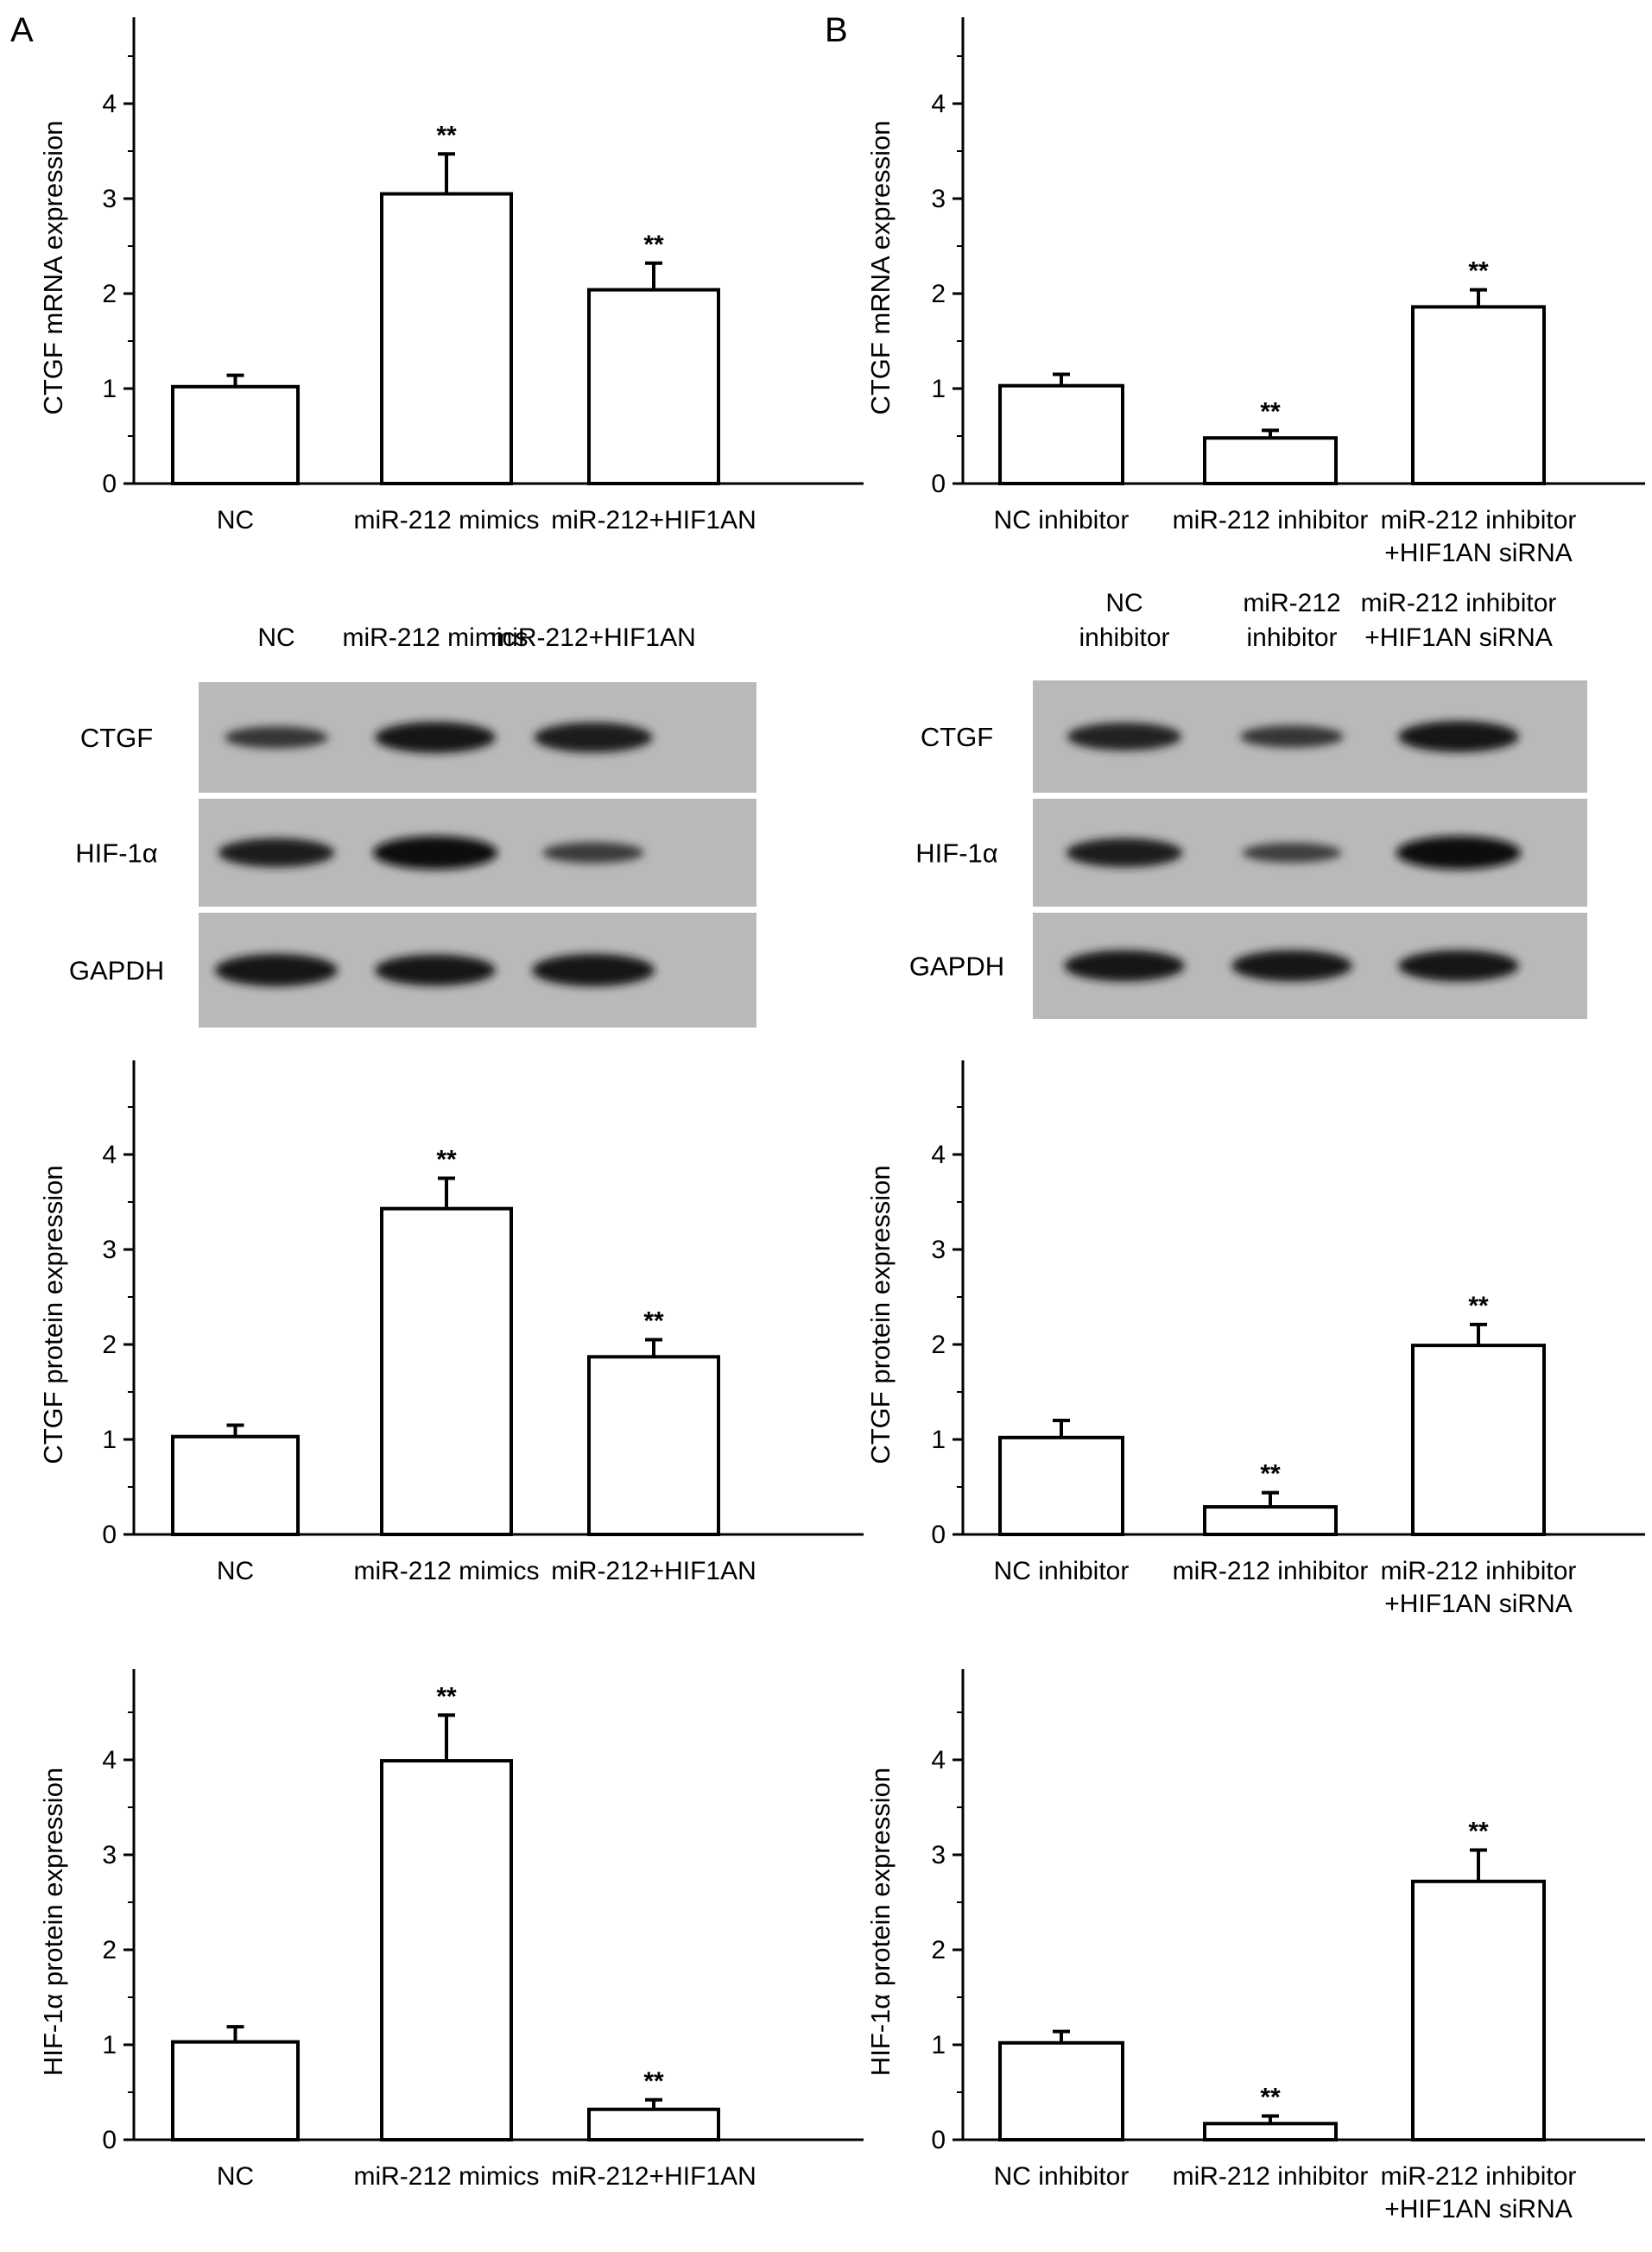 Image resolution: width=1652 pixels, height=2252 pixels. Describe the element at coordinates (956, 853) in the screenshot. I see `blot-row-label: HIF-1α` at that location.